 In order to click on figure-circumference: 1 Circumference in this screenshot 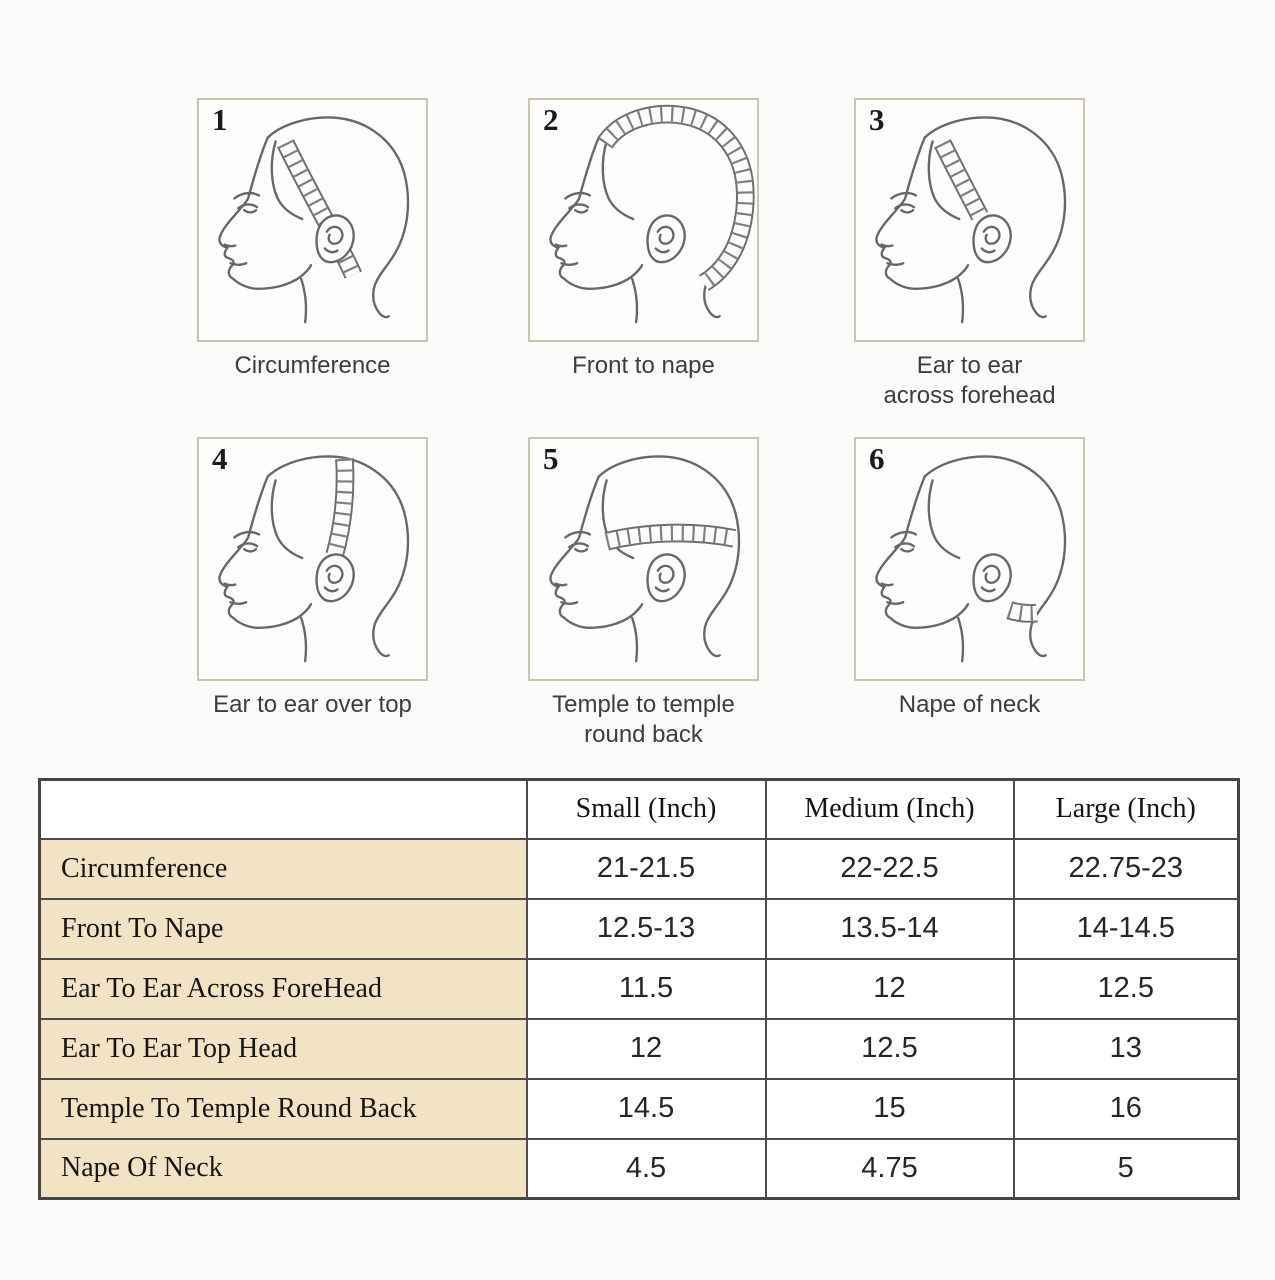, I will do `click(312, 239)`.